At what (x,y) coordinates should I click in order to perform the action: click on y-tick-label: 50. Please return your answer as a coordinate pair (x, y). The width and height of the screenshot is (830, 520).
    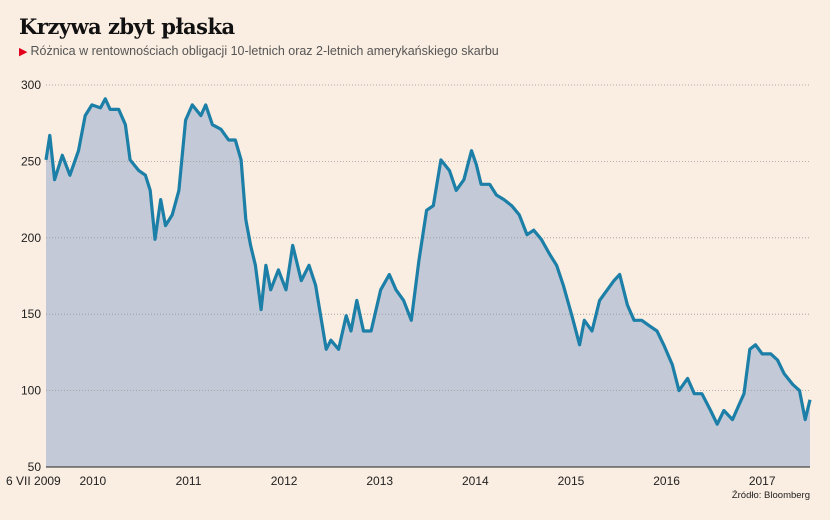
    Looking at the image, I should click on (35, 467).